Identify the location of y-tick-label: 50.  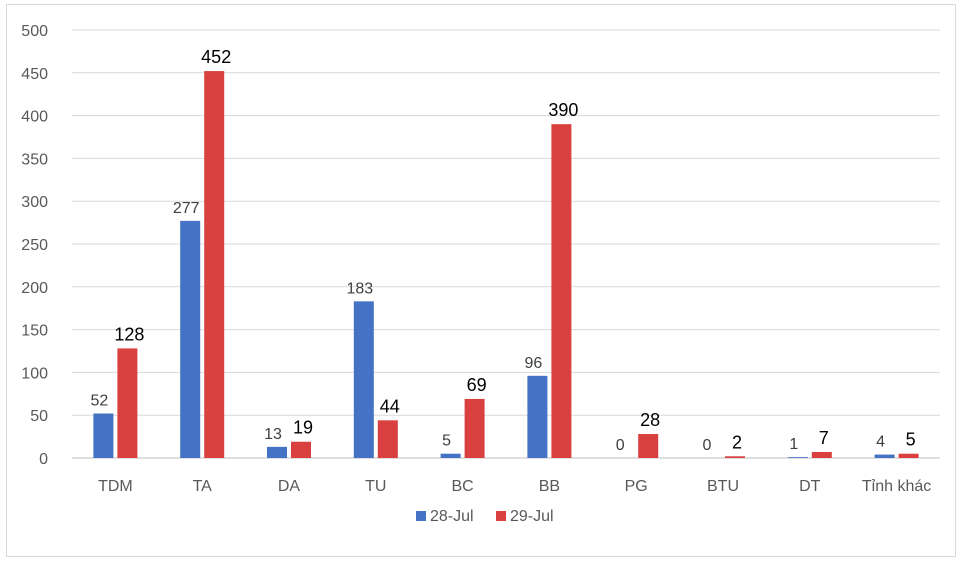
(39, 416).